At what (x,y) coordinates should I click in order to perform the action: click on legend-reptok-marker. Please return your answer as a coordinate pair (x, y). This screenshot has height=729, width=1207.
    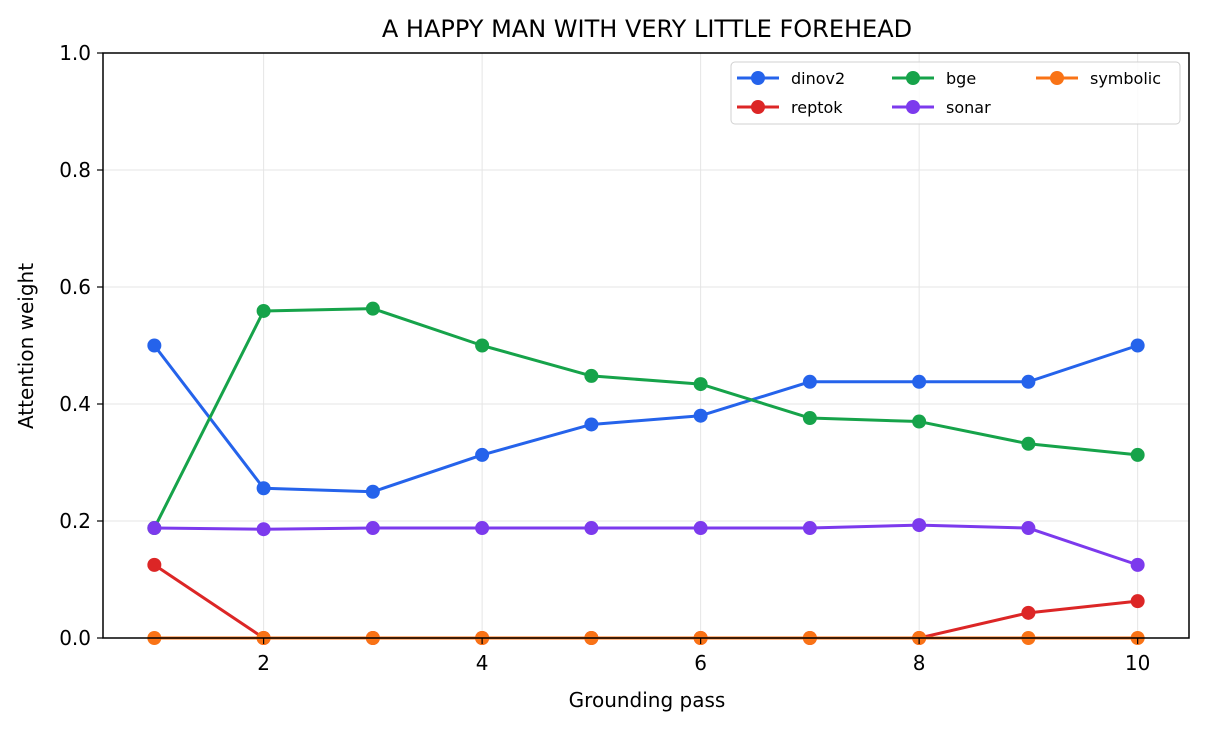
    Looking at the image, I should click on (758, 107).